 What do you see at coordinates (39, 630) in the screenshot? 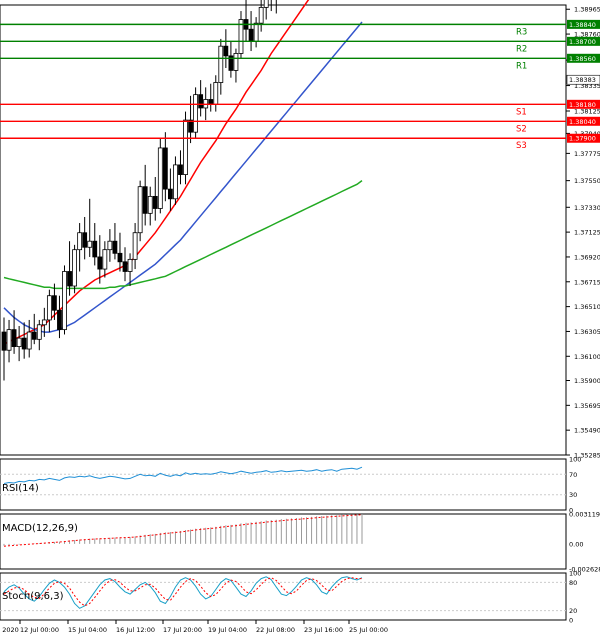
I see `x-tick-label: 12 Jul 00:00` at bounding box center [39, 630].